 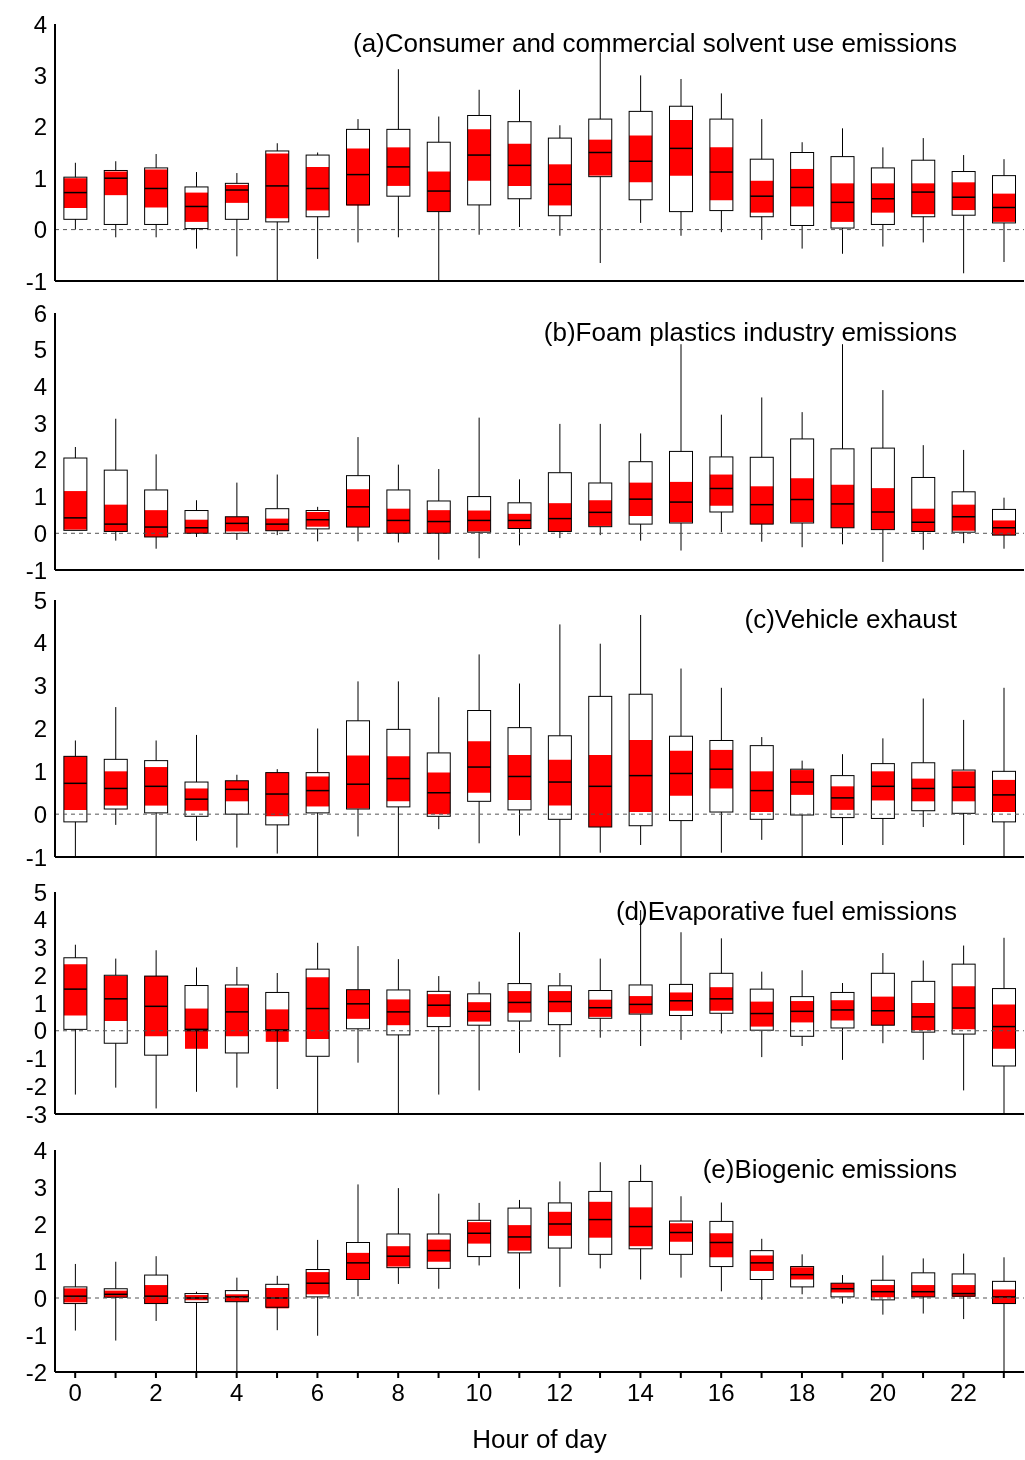 I want to click on x-axis-title: Hour of day, so click(x=539, y=1439).